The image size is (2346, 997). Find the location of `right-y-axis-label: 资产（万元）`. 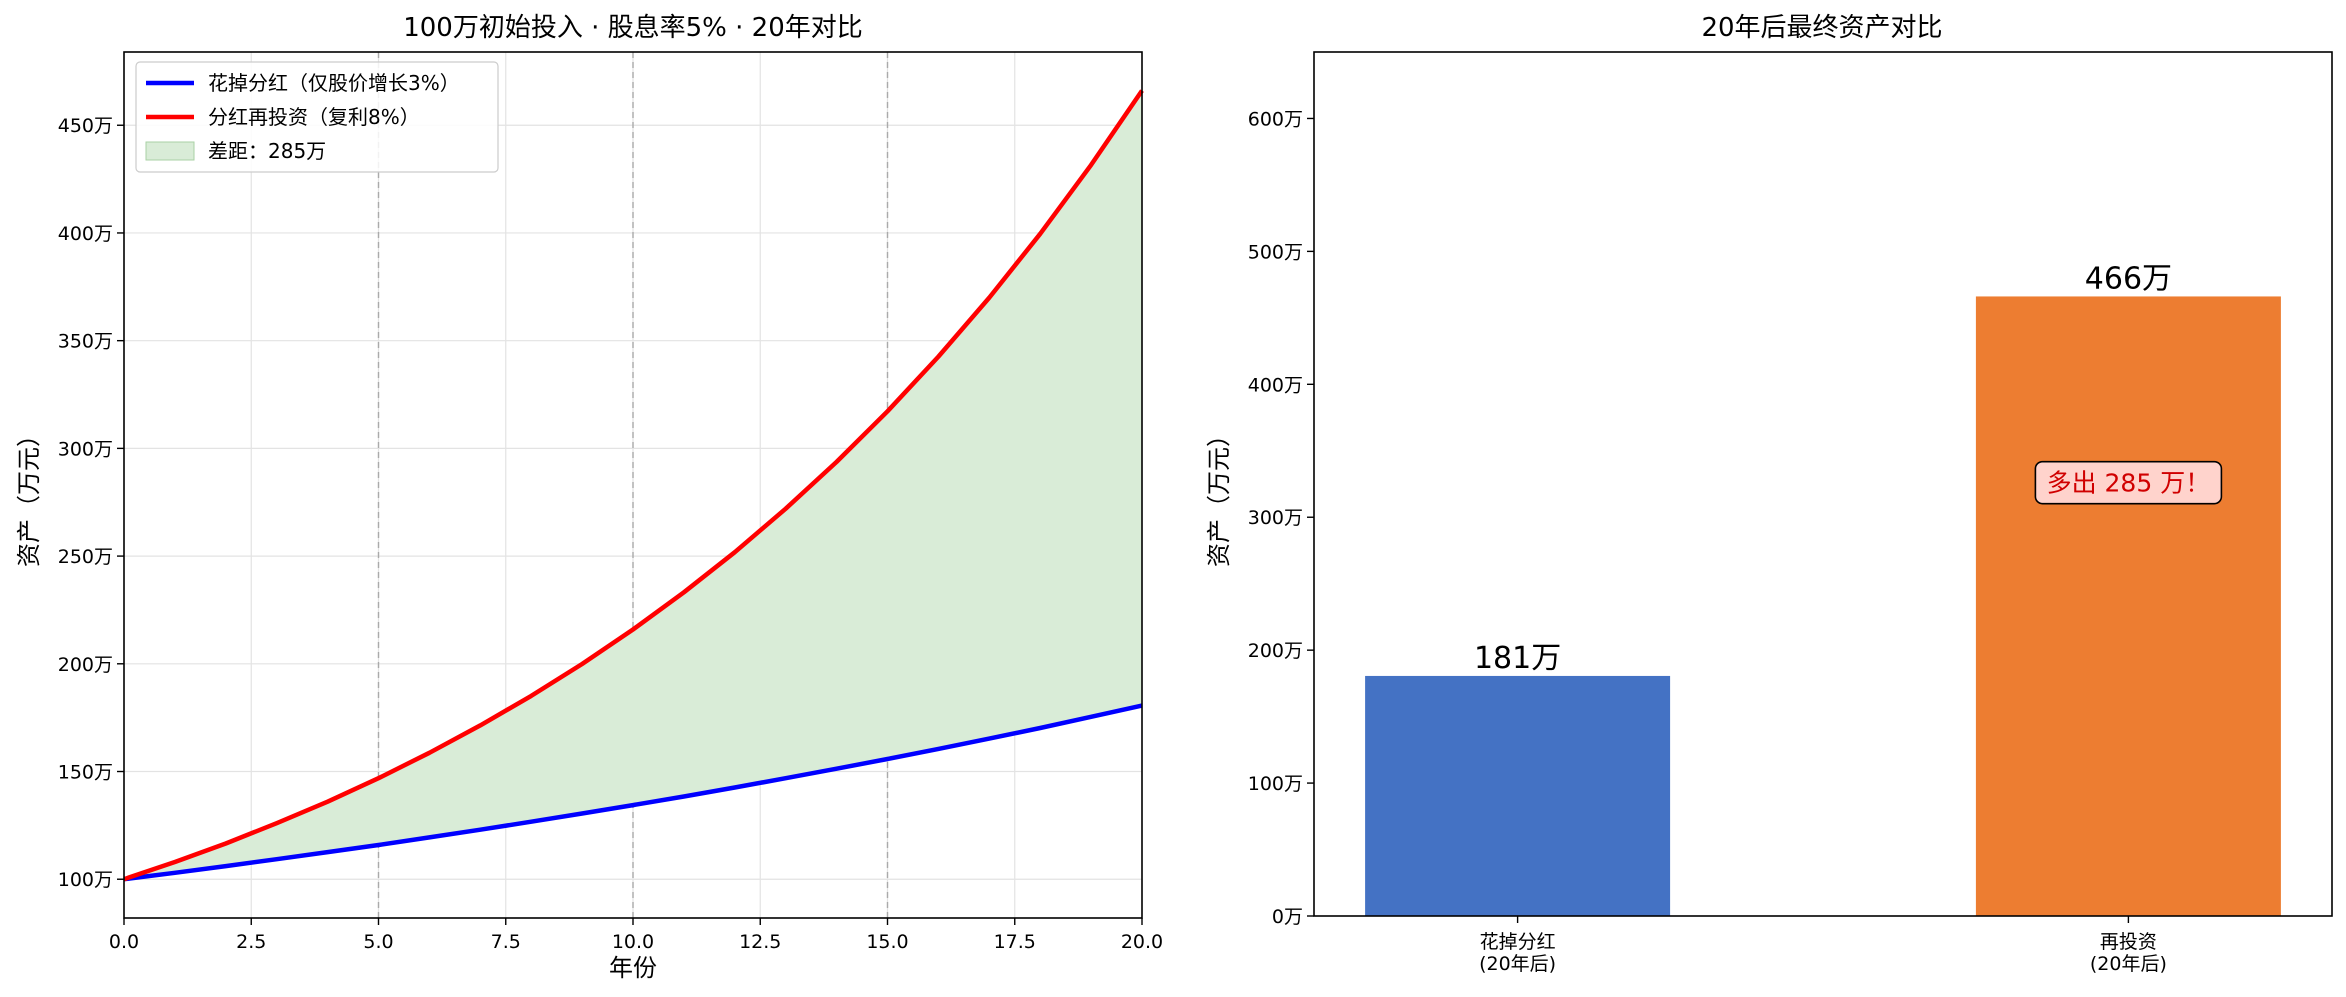

right-y-axis-label: 资产（万元） is located at coordinates (1219, 495).